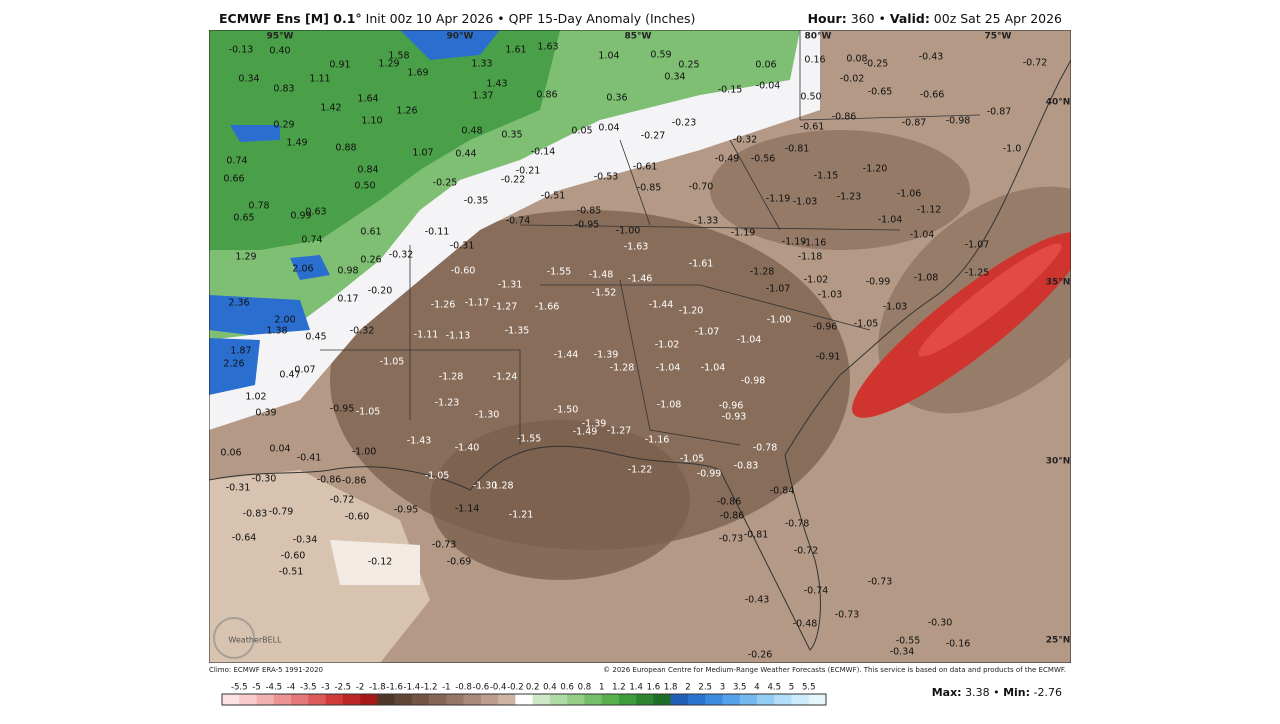 The width and height of the screenshot is (1280, 724). What do you see at coordinates (375, 562) in the screenshot?
I see `light-area` at bounding box center [375, 562].